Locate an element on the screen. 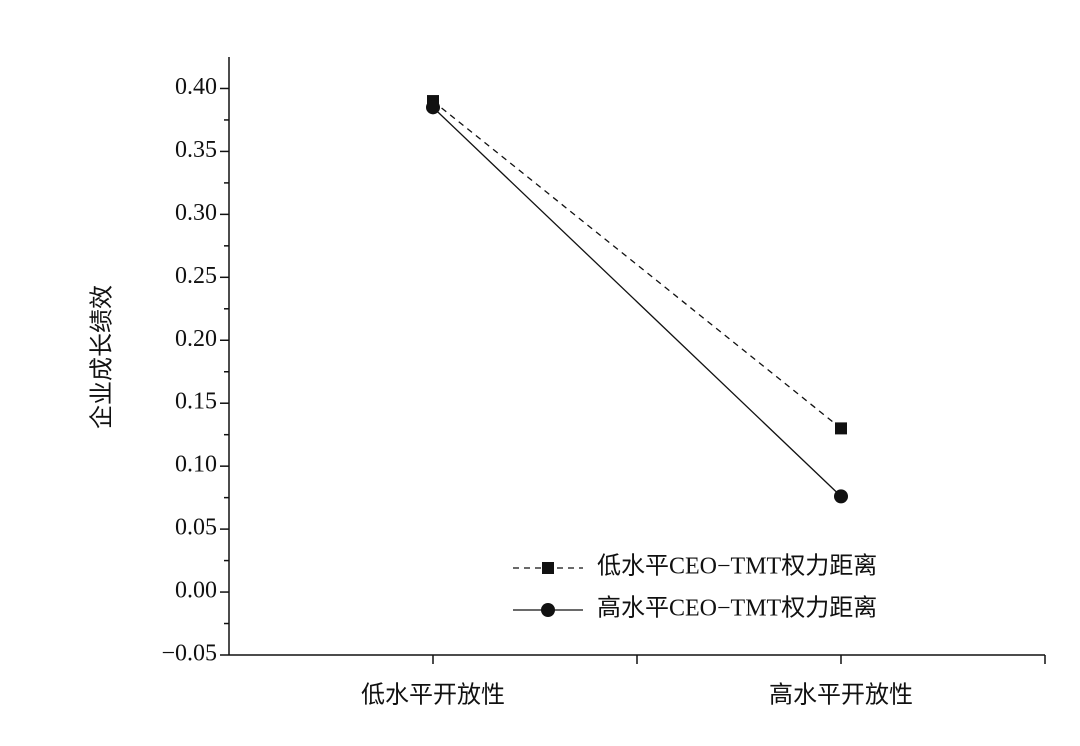 The image size is (1080, 746). x-tick-label: 高水平开放性 is located at coordinates (841, 695).